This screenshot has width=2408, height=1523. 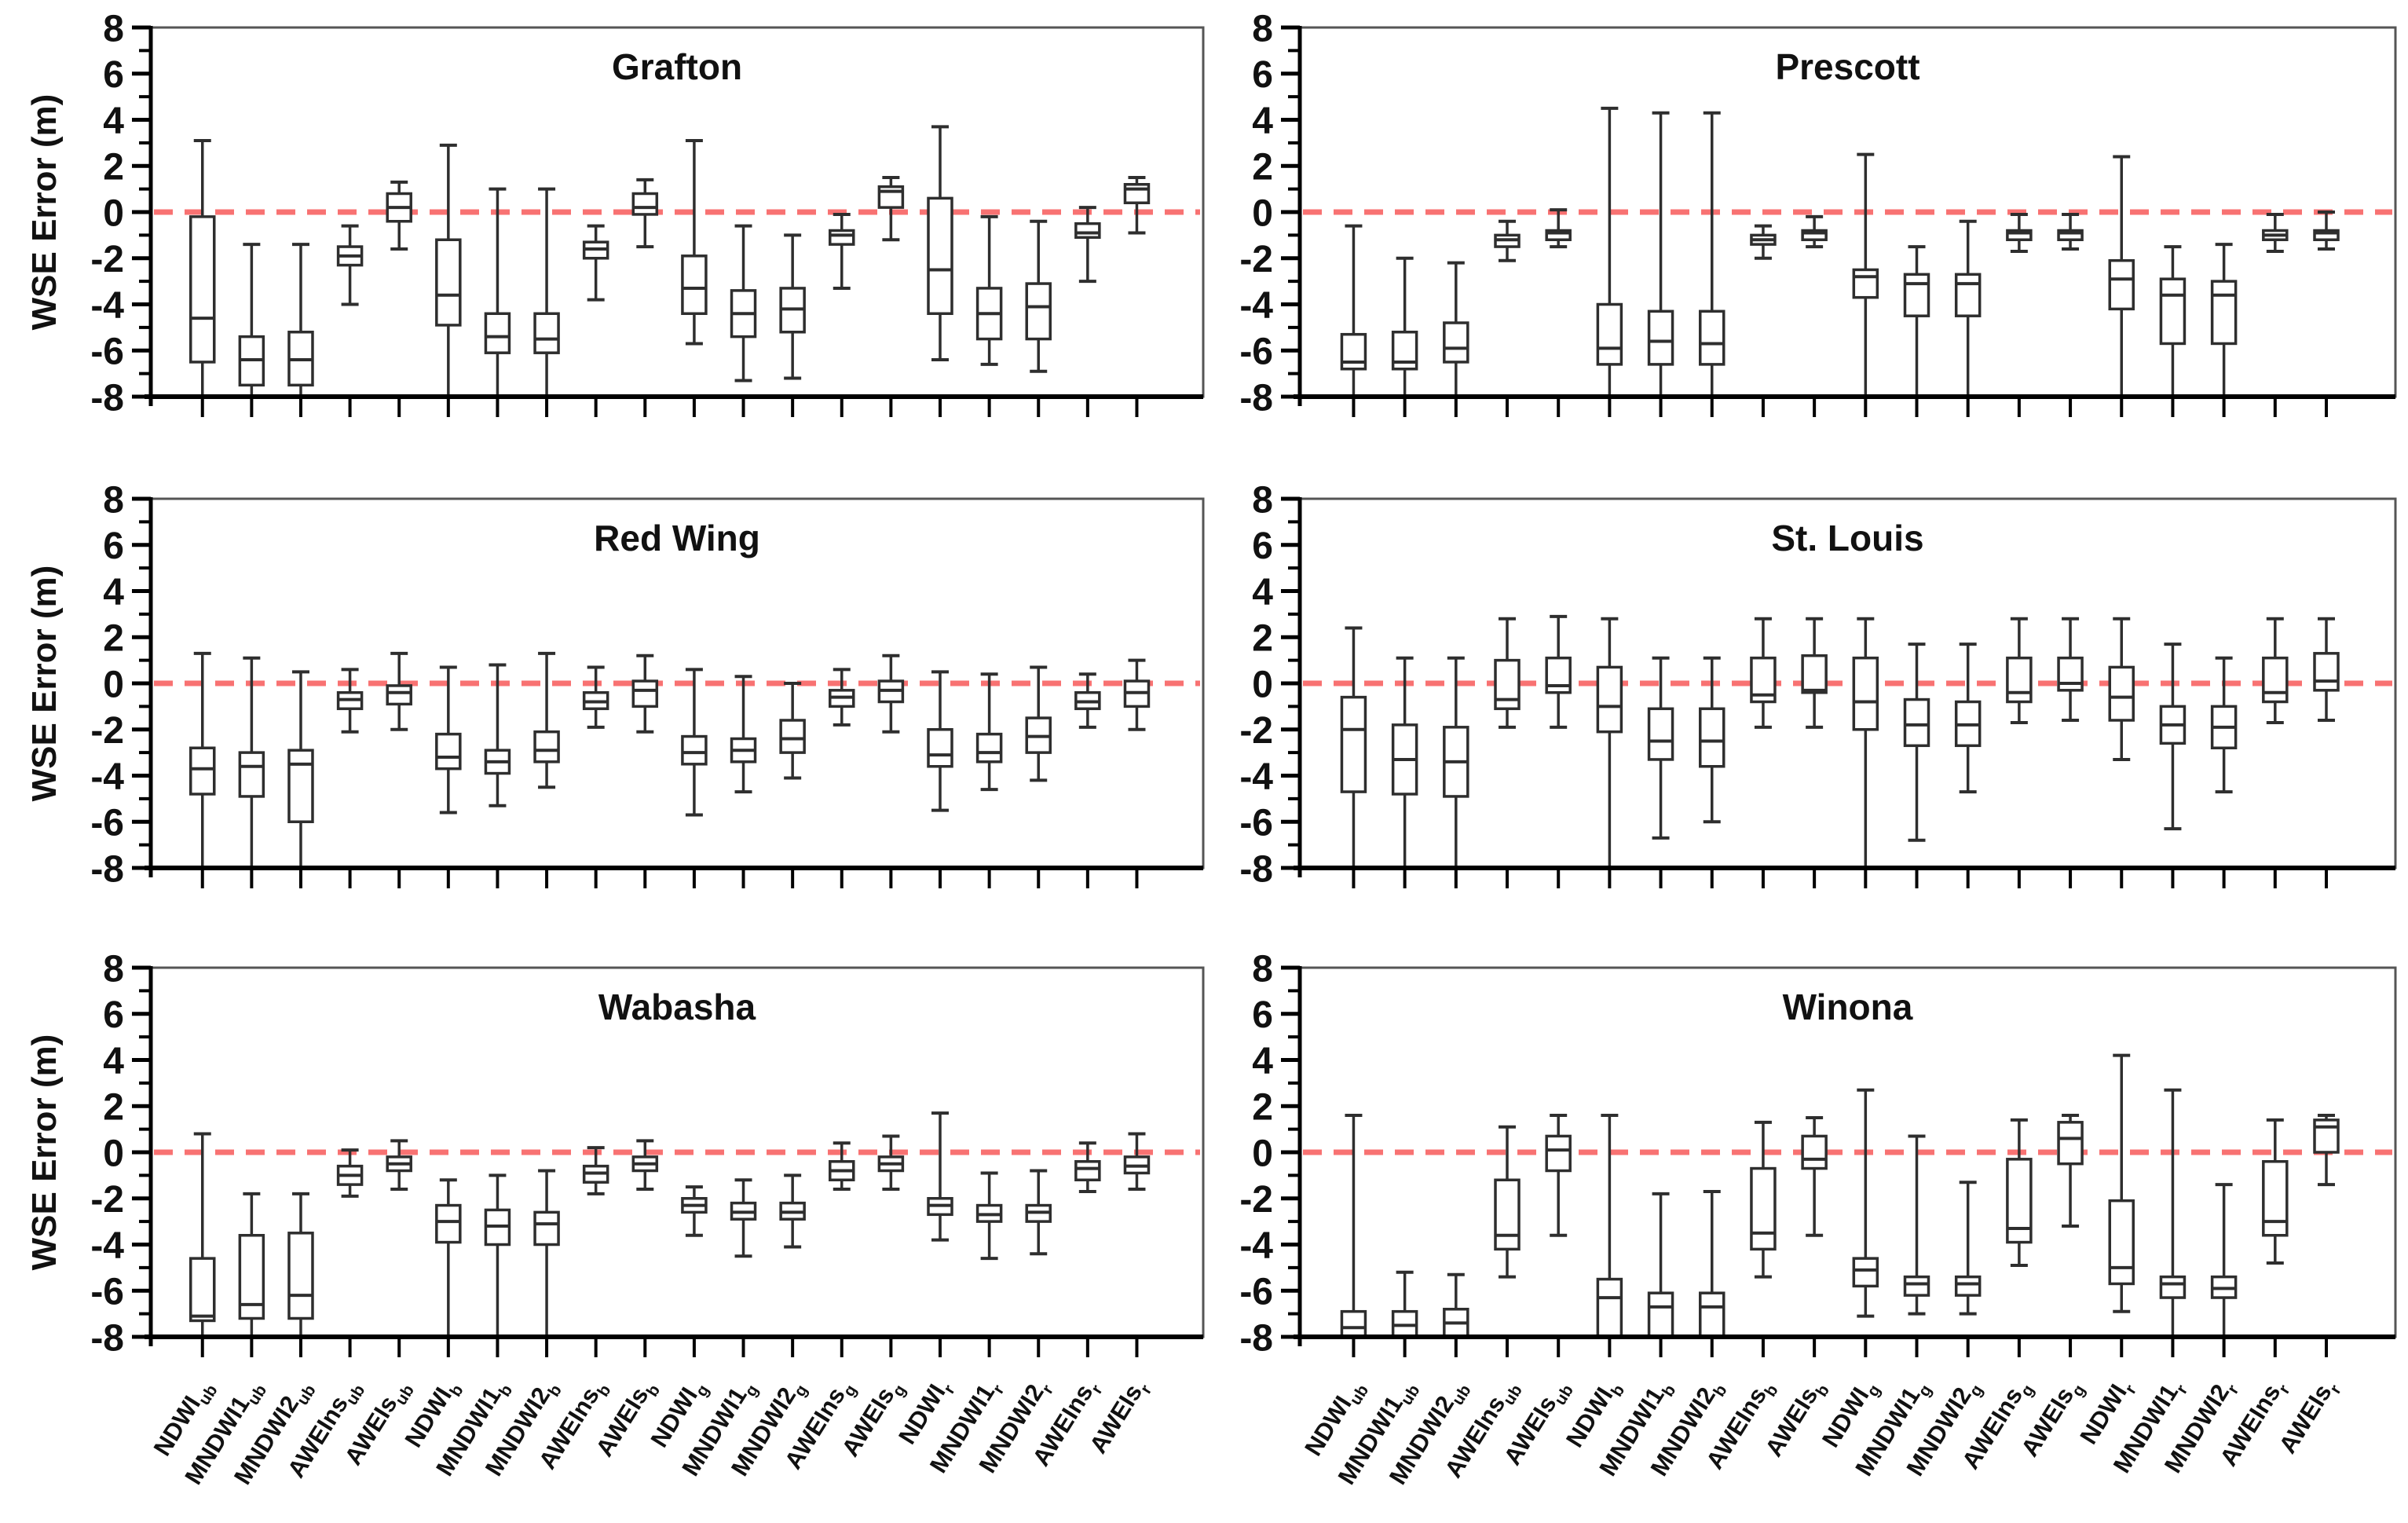 What do you see at coordinates (677, 66) in the screenshot?
I see `panel-title-grafton: Grafton` at bounding box center [677, 66].